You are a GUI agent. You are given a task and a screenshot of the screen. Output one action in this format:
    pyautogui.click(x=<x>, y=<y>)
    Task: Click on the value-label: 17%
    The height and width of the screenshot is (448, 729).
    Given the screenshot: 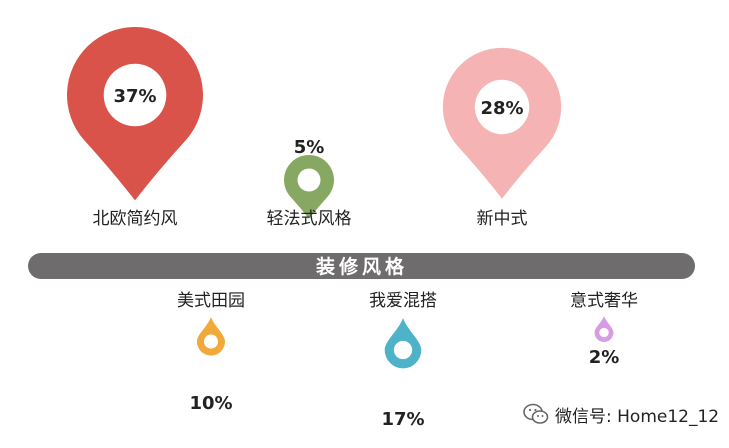 What is the action you would take?
    pyautogui.click(x=402, y=419)
    